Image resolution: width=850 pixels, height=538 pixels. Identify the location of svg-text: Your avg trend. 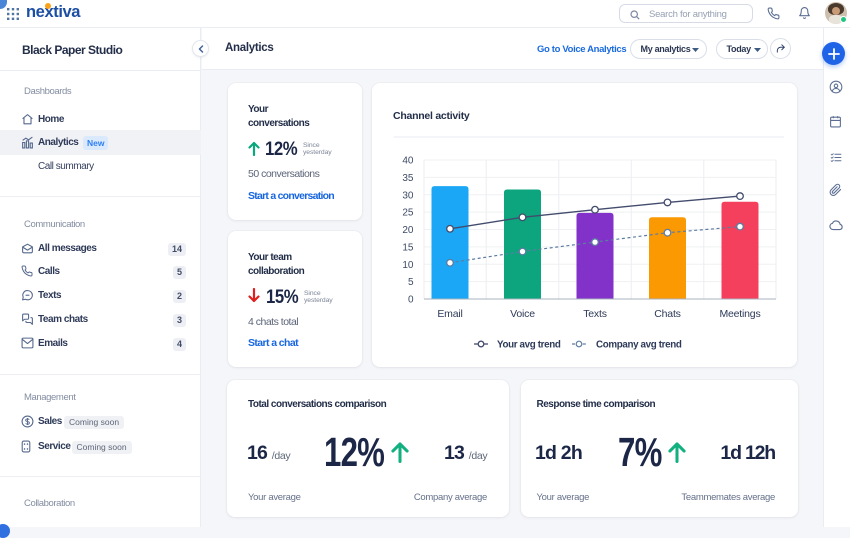
(529, 345).